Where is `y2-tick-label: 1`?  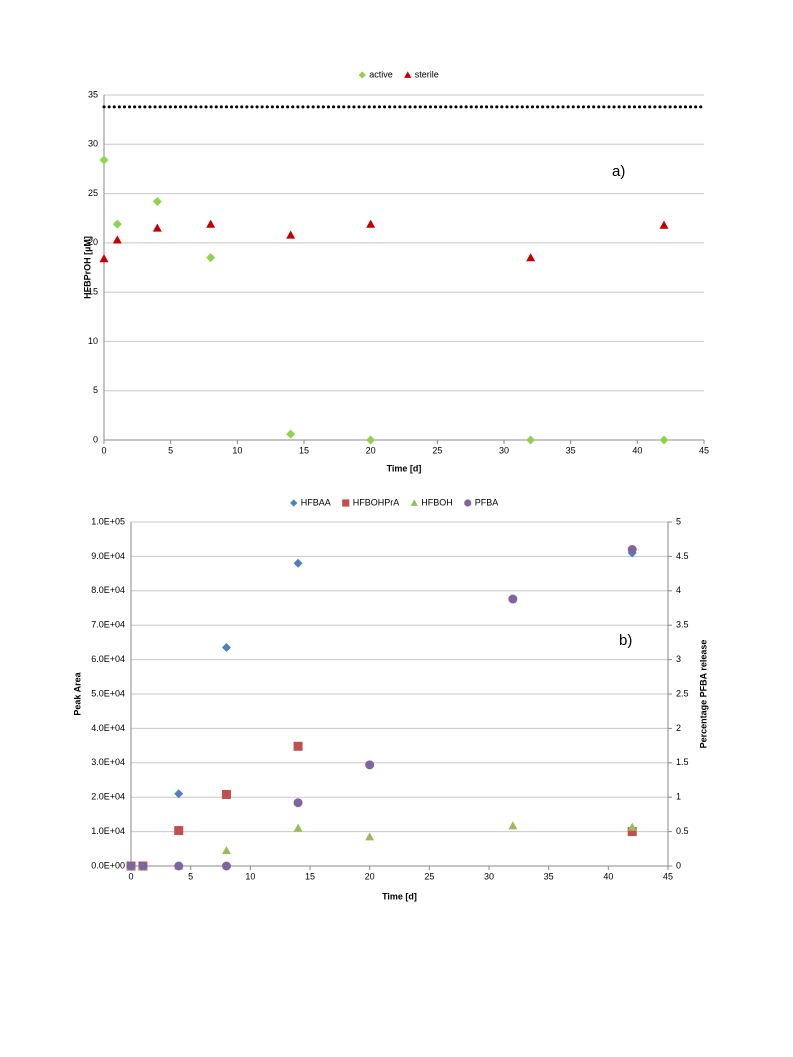
y2-tick-label: 1 is located at coordinates (678, 797).